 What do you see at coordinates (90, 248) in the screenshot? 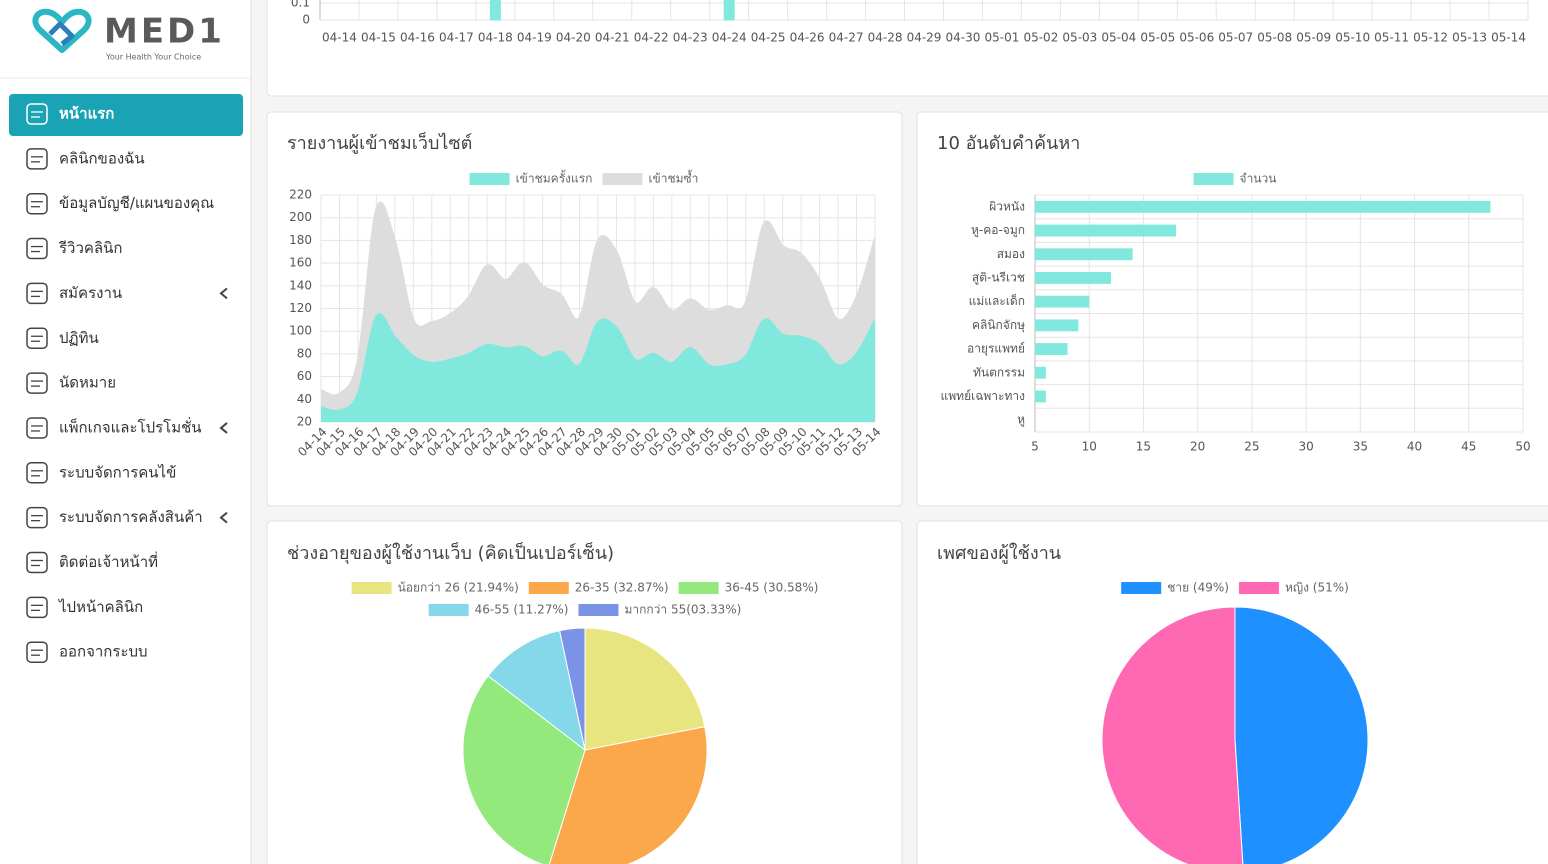
I see `menu-label: รีวิวคลินิก` at bounding box center [90, 248].